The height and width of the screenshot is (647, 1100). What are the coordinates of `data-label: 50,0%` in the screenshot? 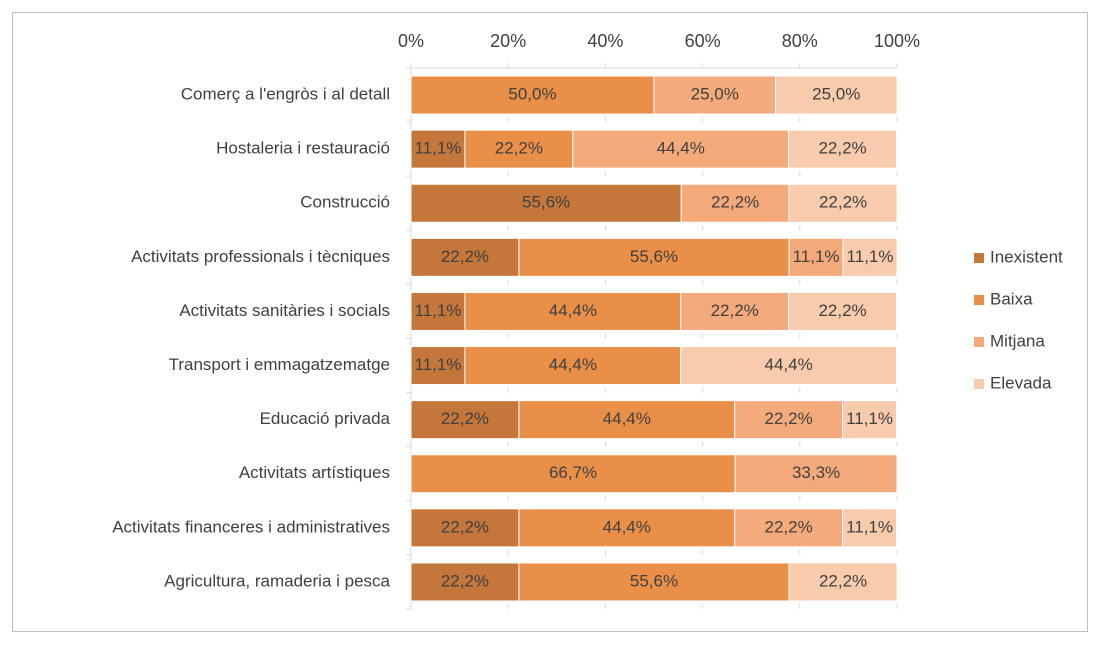 It's located at (532, 94).